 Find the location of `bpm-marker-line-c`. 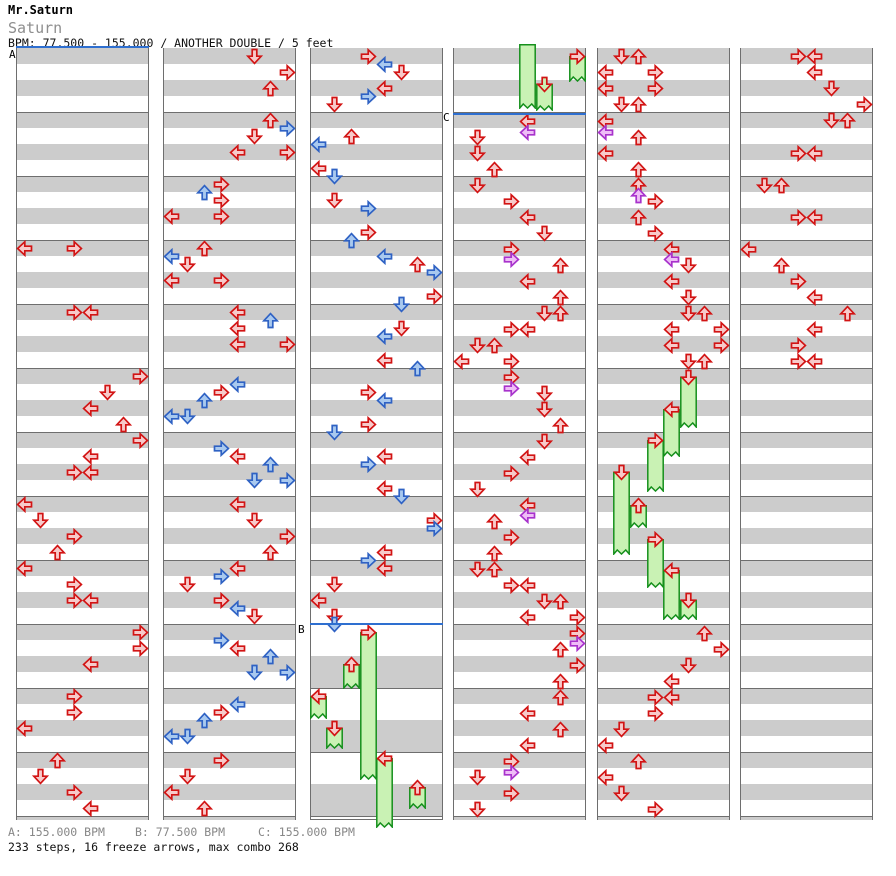

bpm-marker-line-c is located at coordinates (519, 114).